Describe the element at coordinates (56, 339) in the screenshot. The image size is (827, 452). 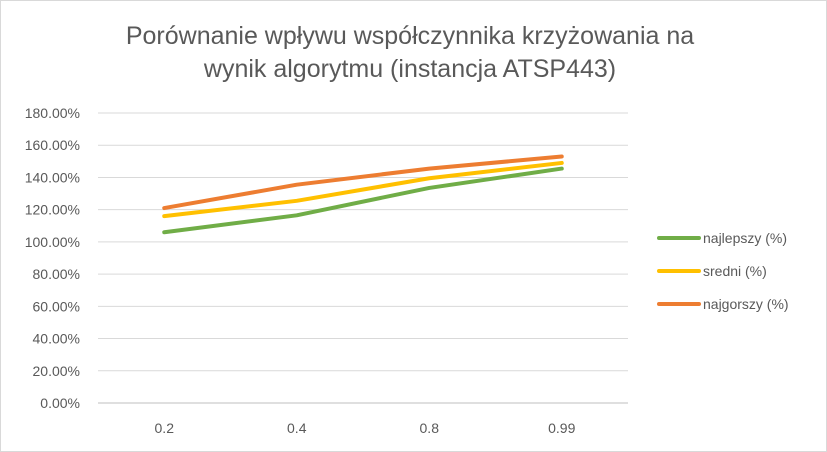
I see `y-tick-label: 40.00%` at that location.